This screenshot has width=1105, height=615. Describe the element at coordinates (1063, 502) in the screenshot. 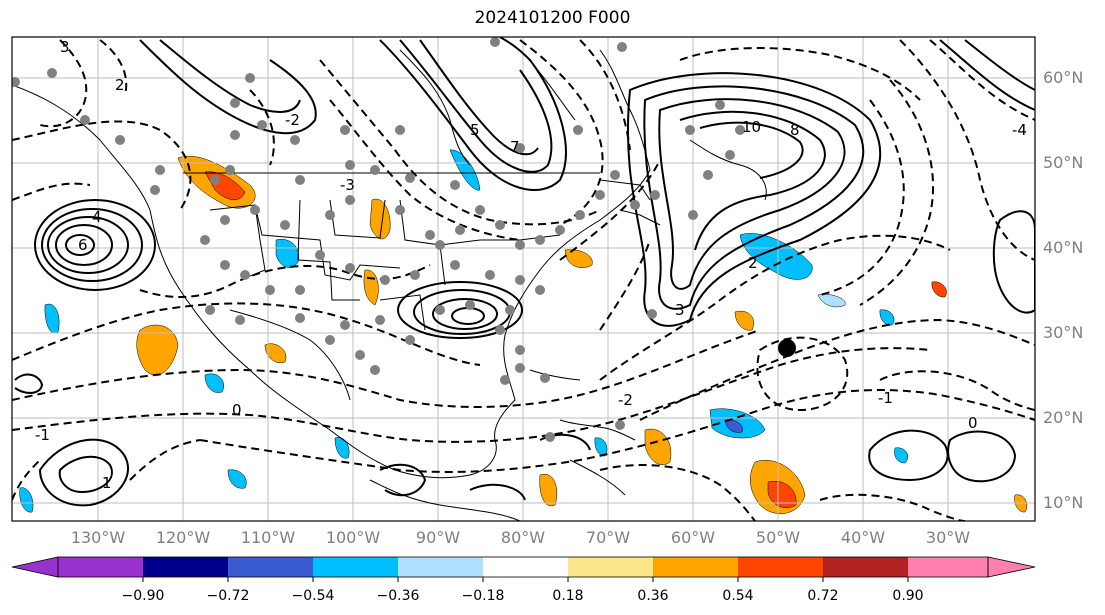

I see `lat-label-10n: 10°N` at that location.